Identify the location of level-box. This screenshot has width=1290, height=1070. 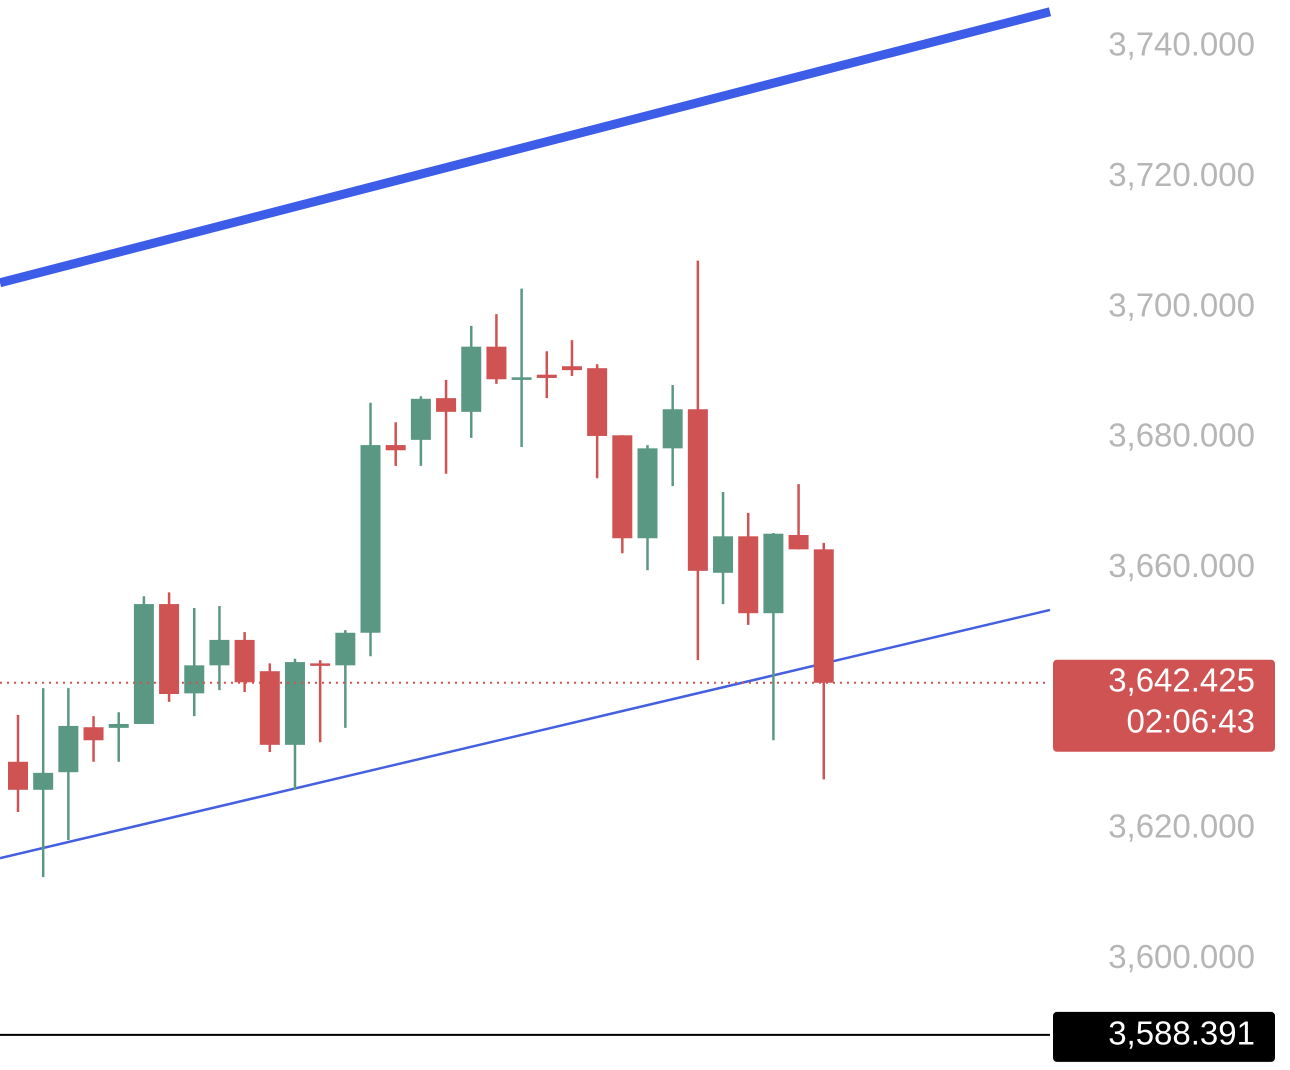
(1164, 1036).